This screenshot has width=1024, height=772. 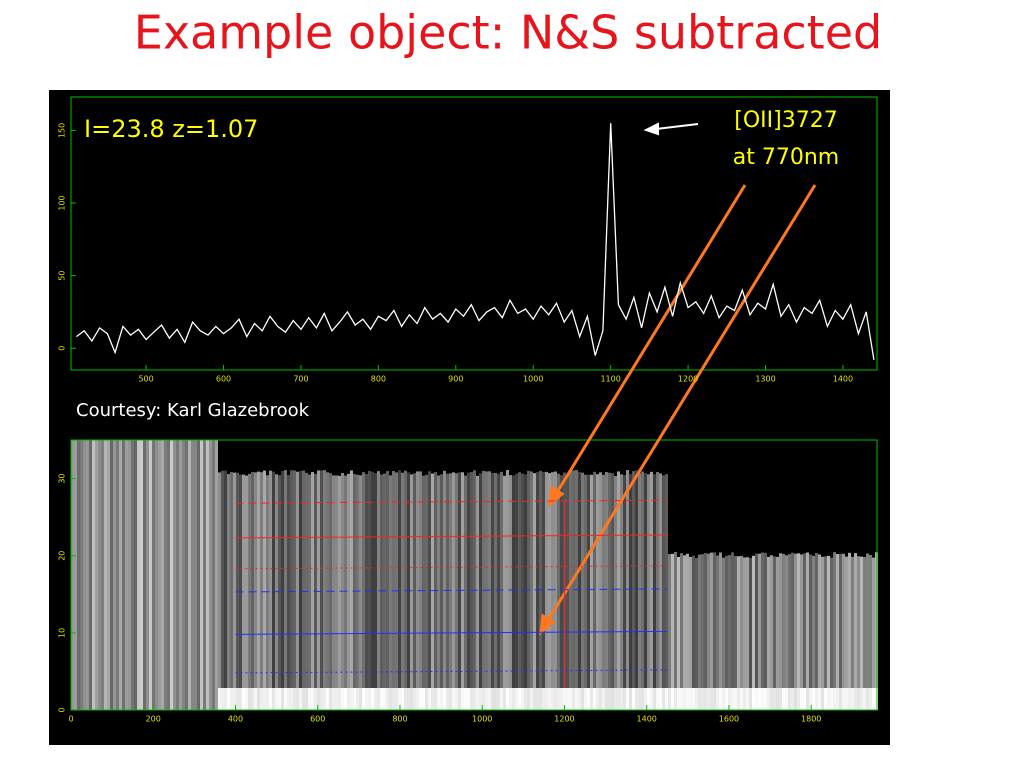 What do you see at coordinates (786, 157) in the screenshot?
I see `wave-label: at 770nm` at bounding box center [786, 157].